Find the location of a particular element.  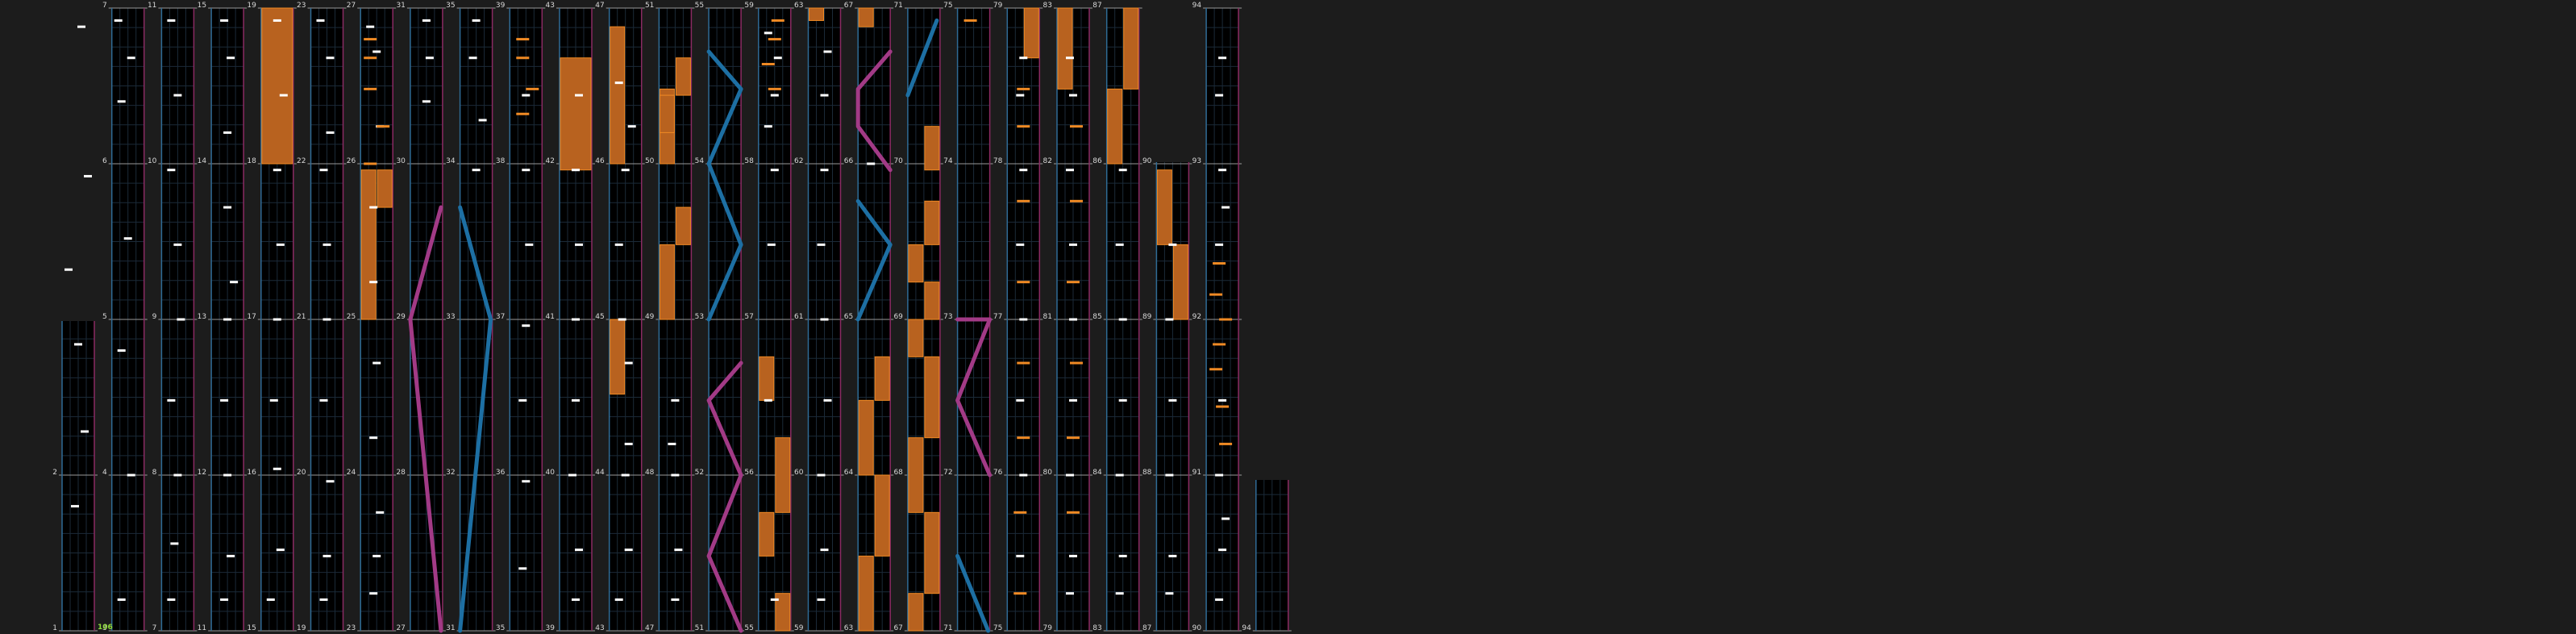

measure-number: 43 is located at coordinates (550, 6).